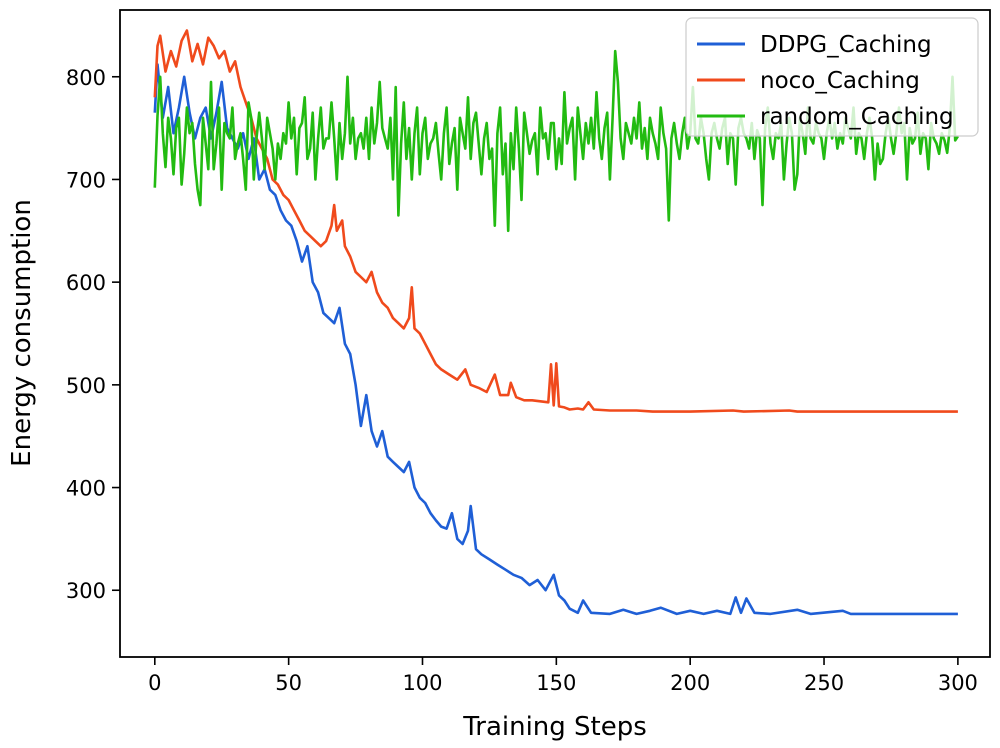  Describe the element at coordinates (288, 683) in the screenshot. I see `x-tick-label: 50` at that location.